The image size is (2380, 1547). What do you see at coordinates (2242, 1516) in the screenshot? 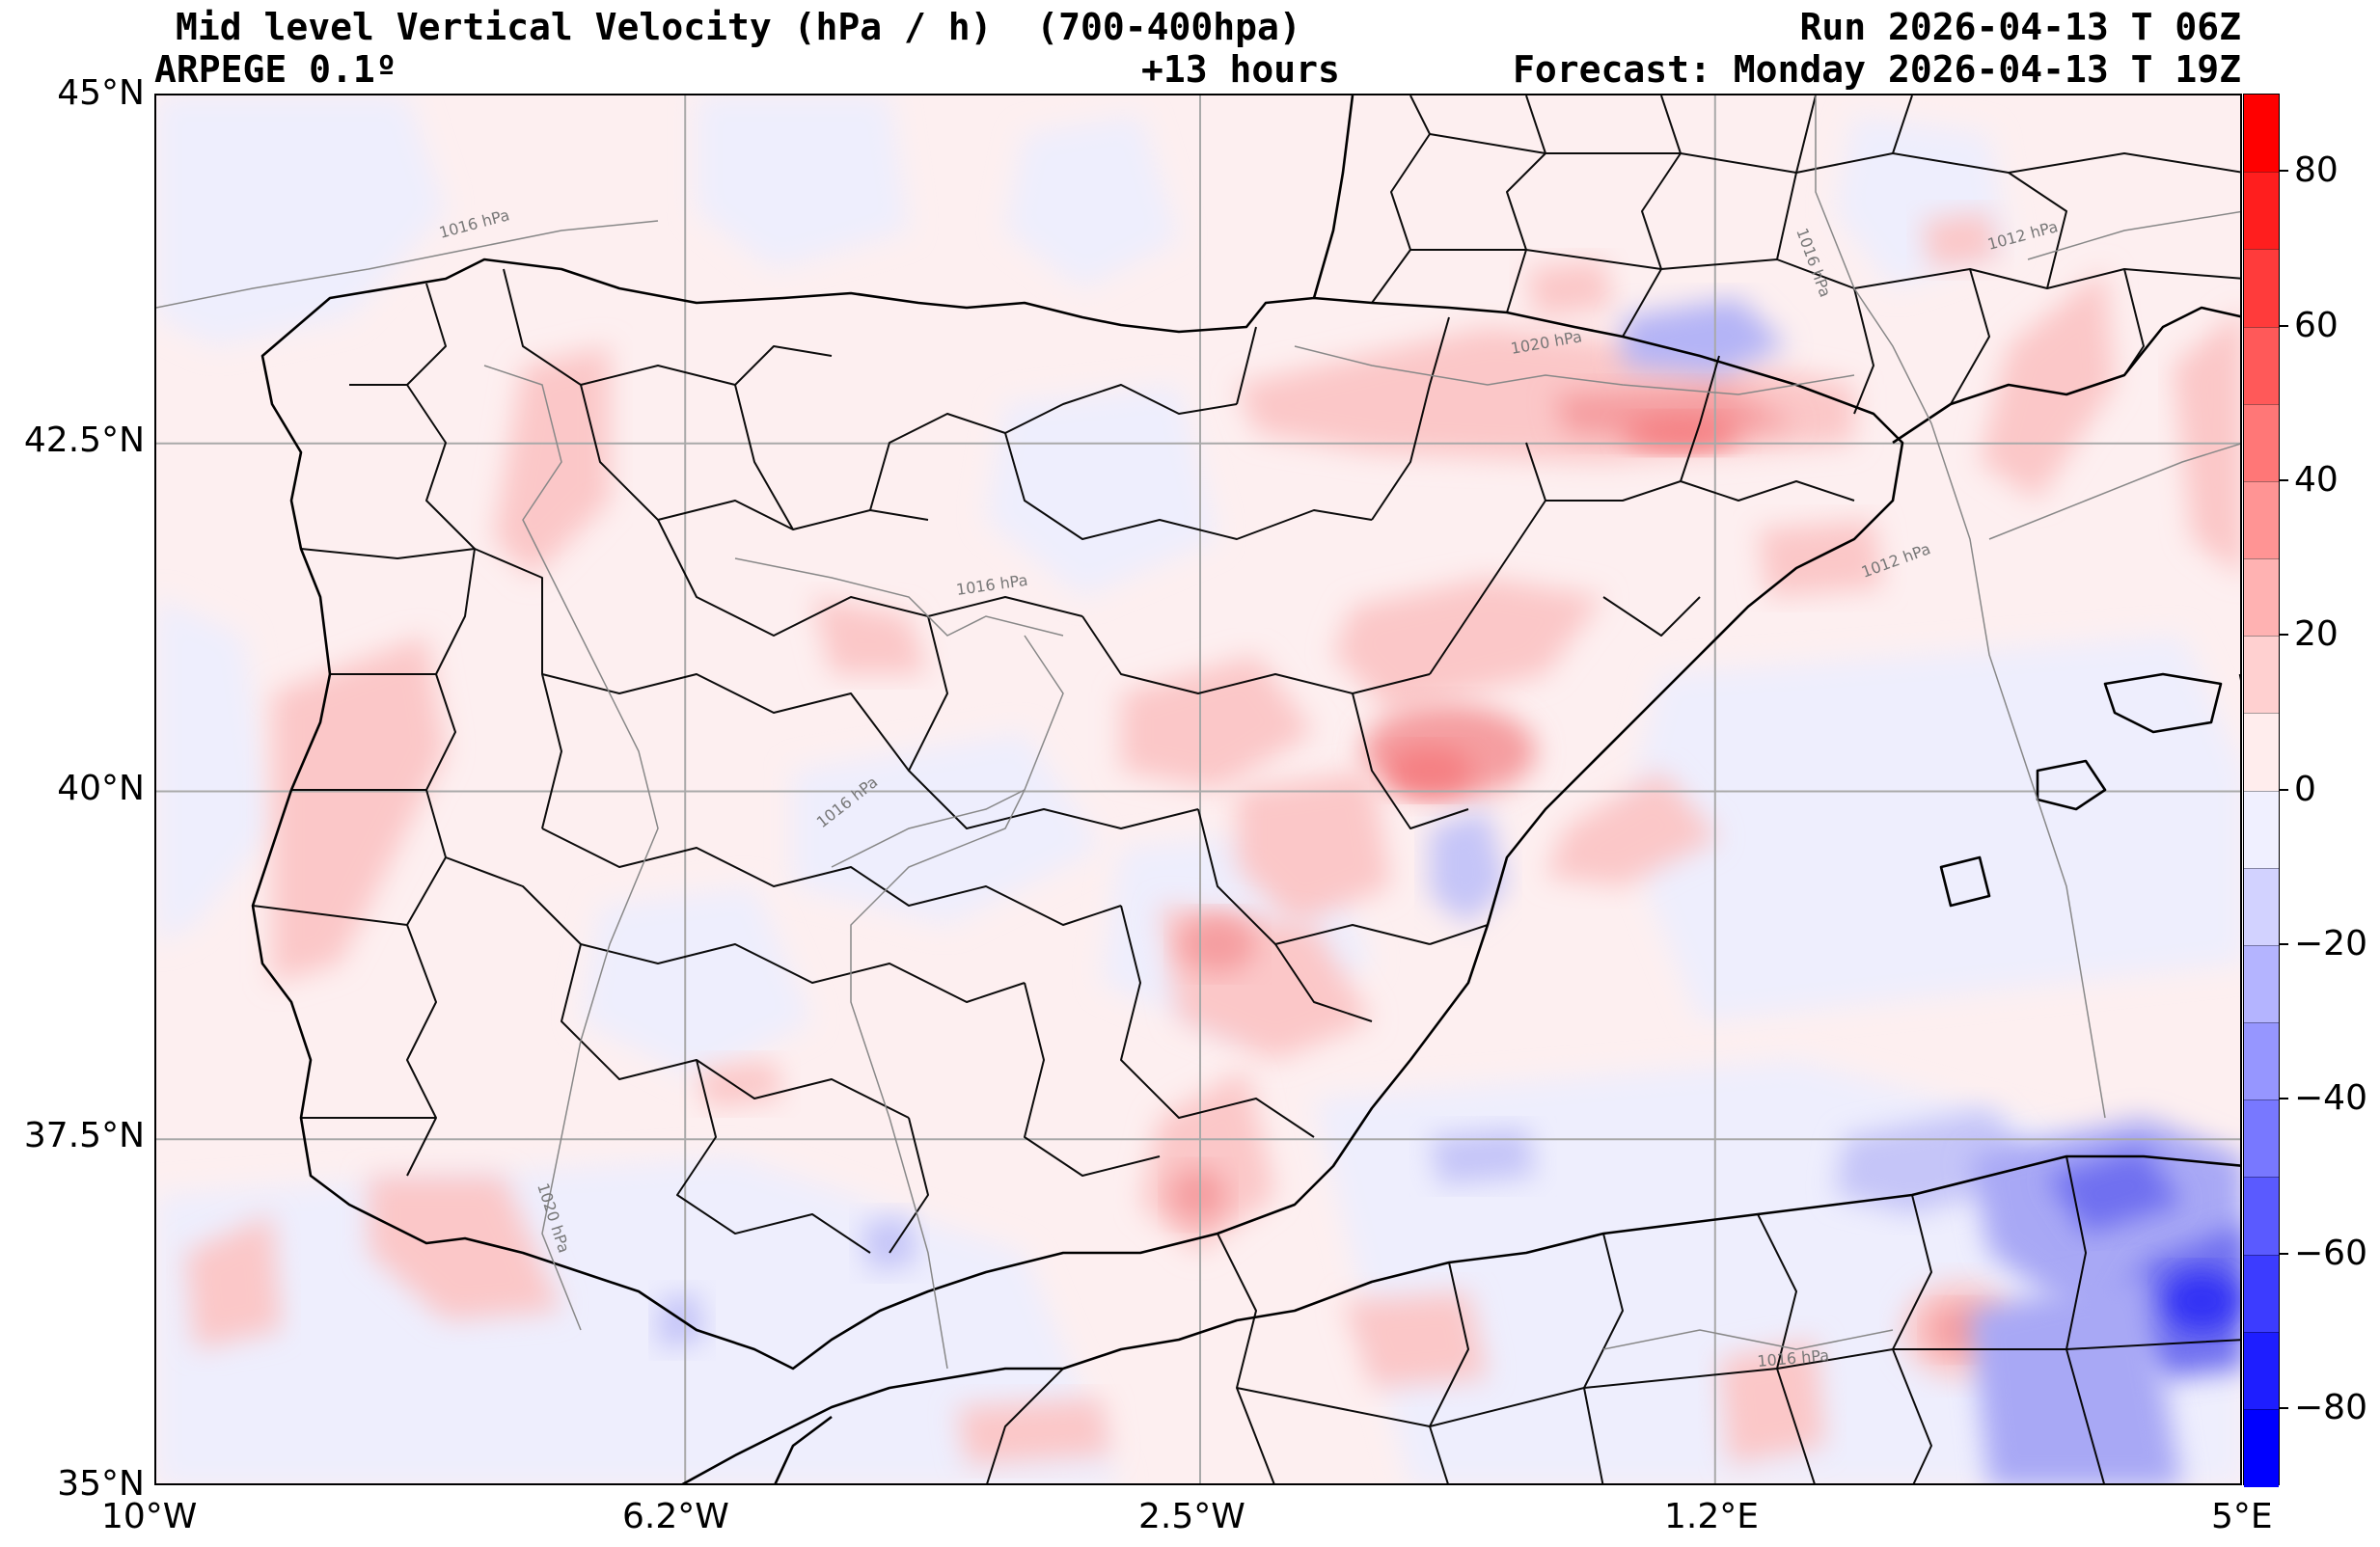
I see `lon-label: 5°E` at bounding box center [2242, 1516].